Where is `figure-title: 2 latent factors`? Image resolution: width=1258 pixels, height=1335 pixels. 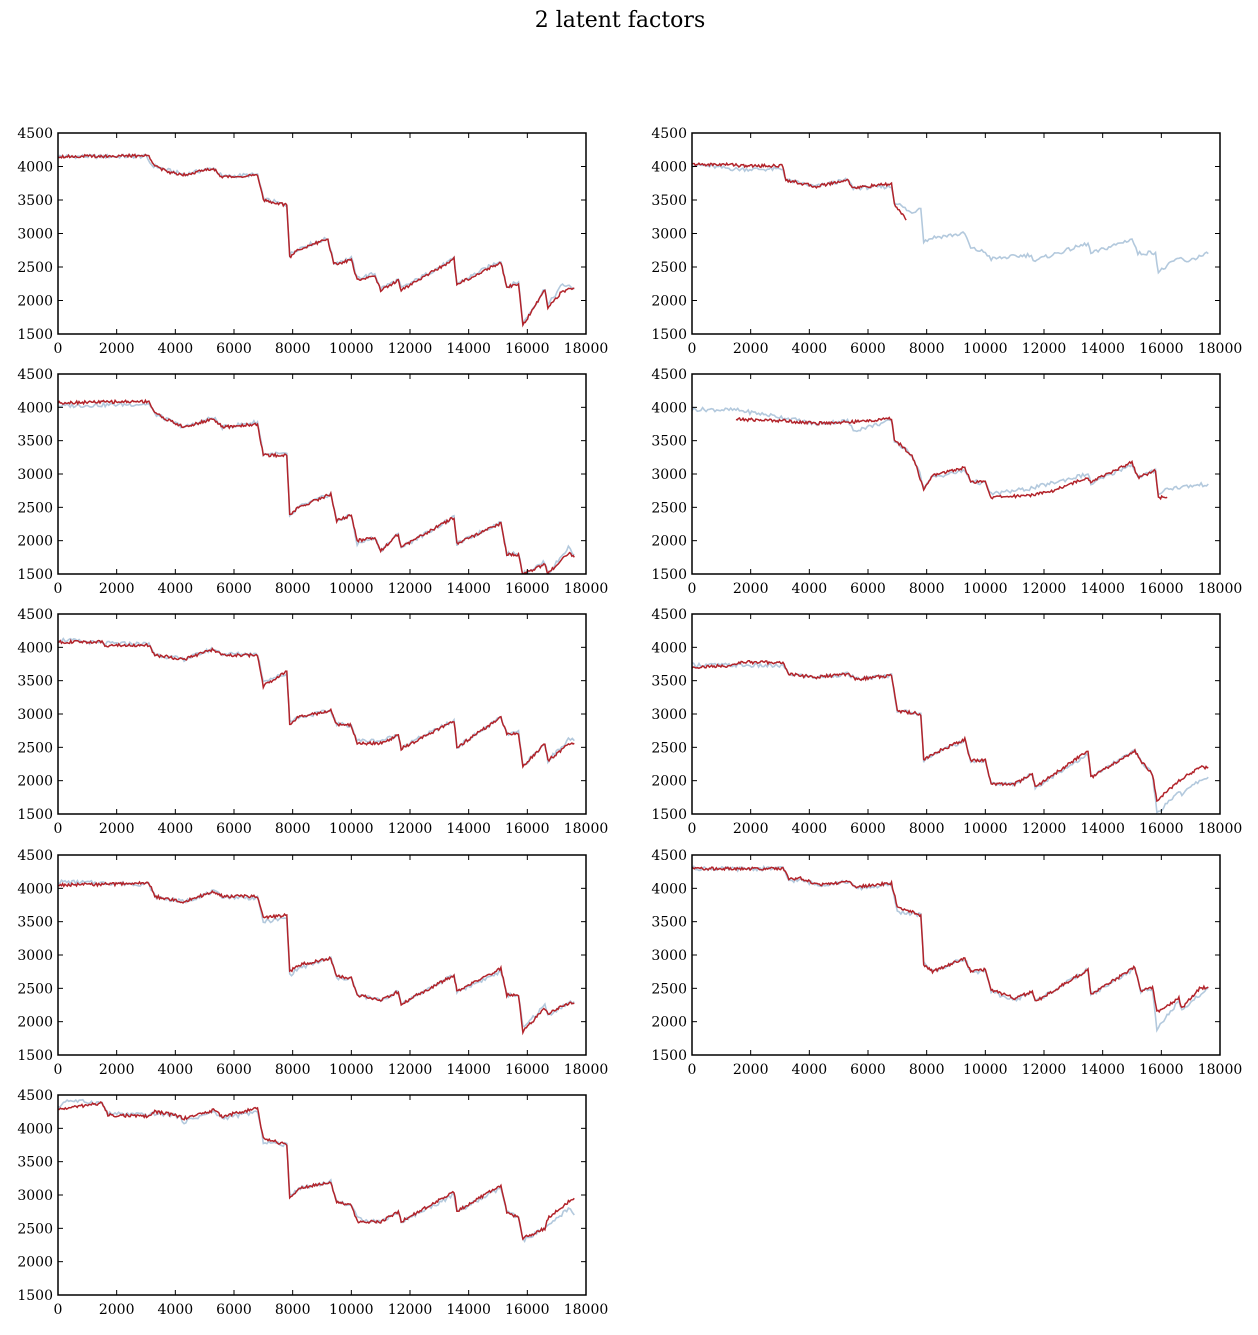
figure-title: 2 latent factors is located at coordinates (620, 20).